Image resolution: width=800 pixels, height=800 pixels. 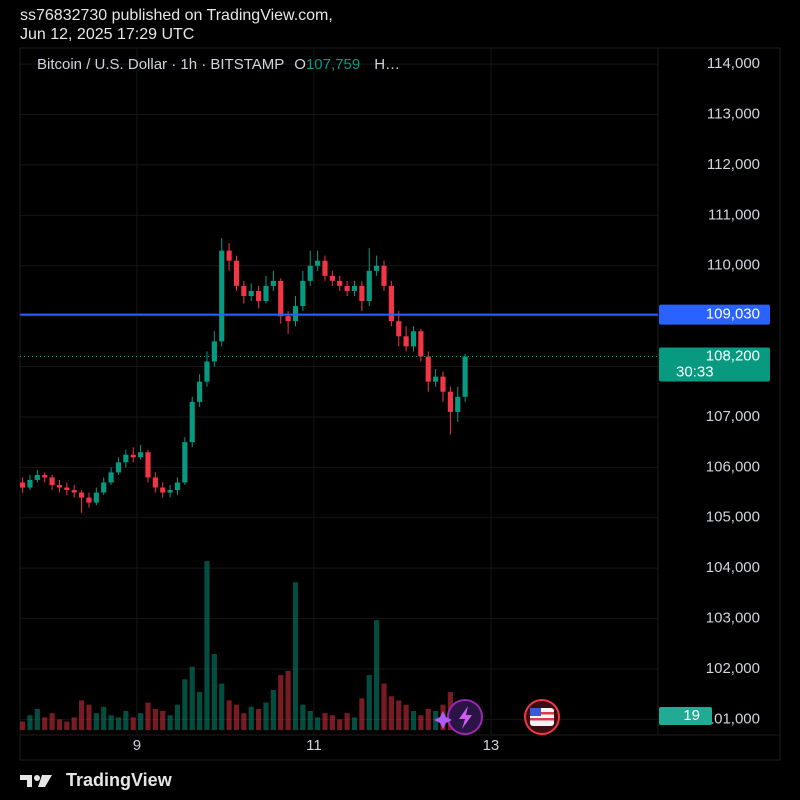 I want to click on publisher-line: ss76832730 published on TradingView.com,, so click(x=176, y=15).